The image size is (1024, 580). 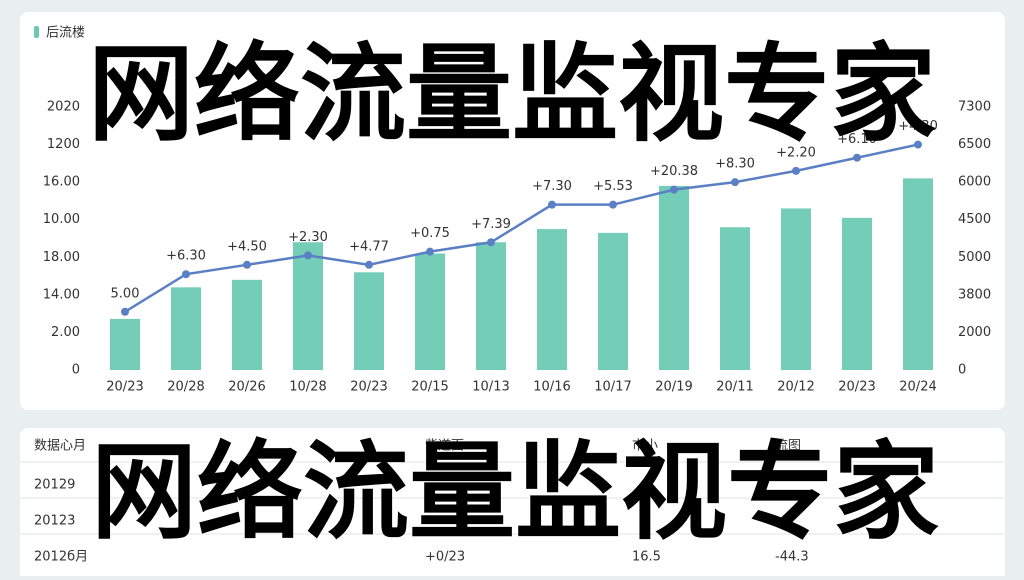 What do you see at coordinates (612, 387) in the screenshot?
I see `x-tick-label: 10/17` at bounding box center [612, 387].